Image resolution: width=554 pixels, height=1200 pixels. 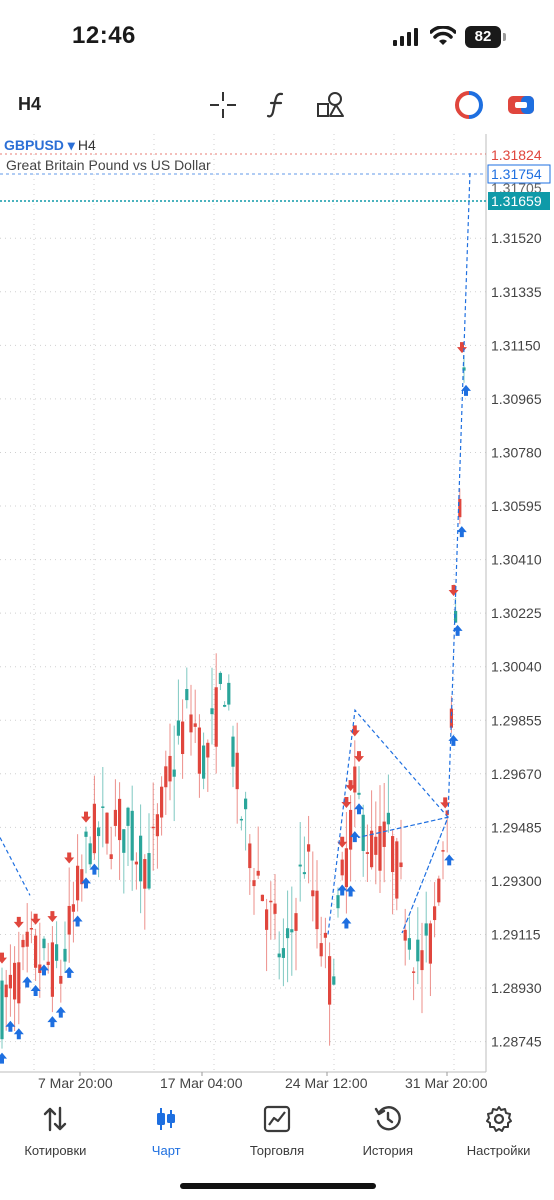 I want to click on price-axis-label: 1.30780, so click(x=516, y=452).